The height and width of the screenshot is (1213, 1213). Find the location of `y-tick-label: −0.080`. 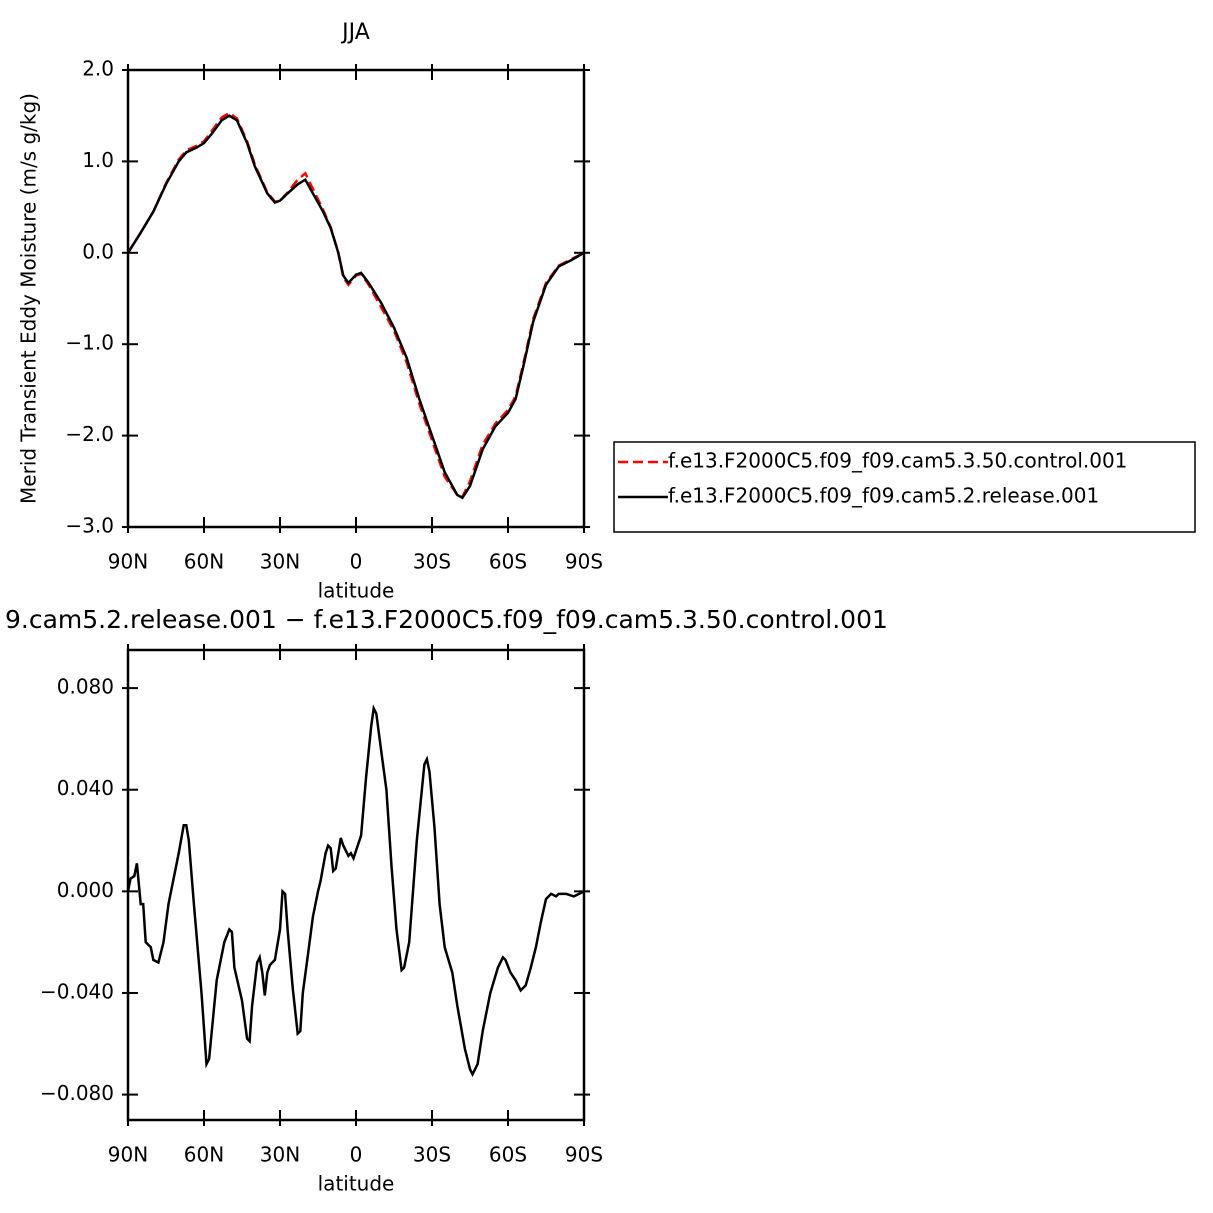

y-tick-label: −0.080 is located at coordinates (77, 1093).